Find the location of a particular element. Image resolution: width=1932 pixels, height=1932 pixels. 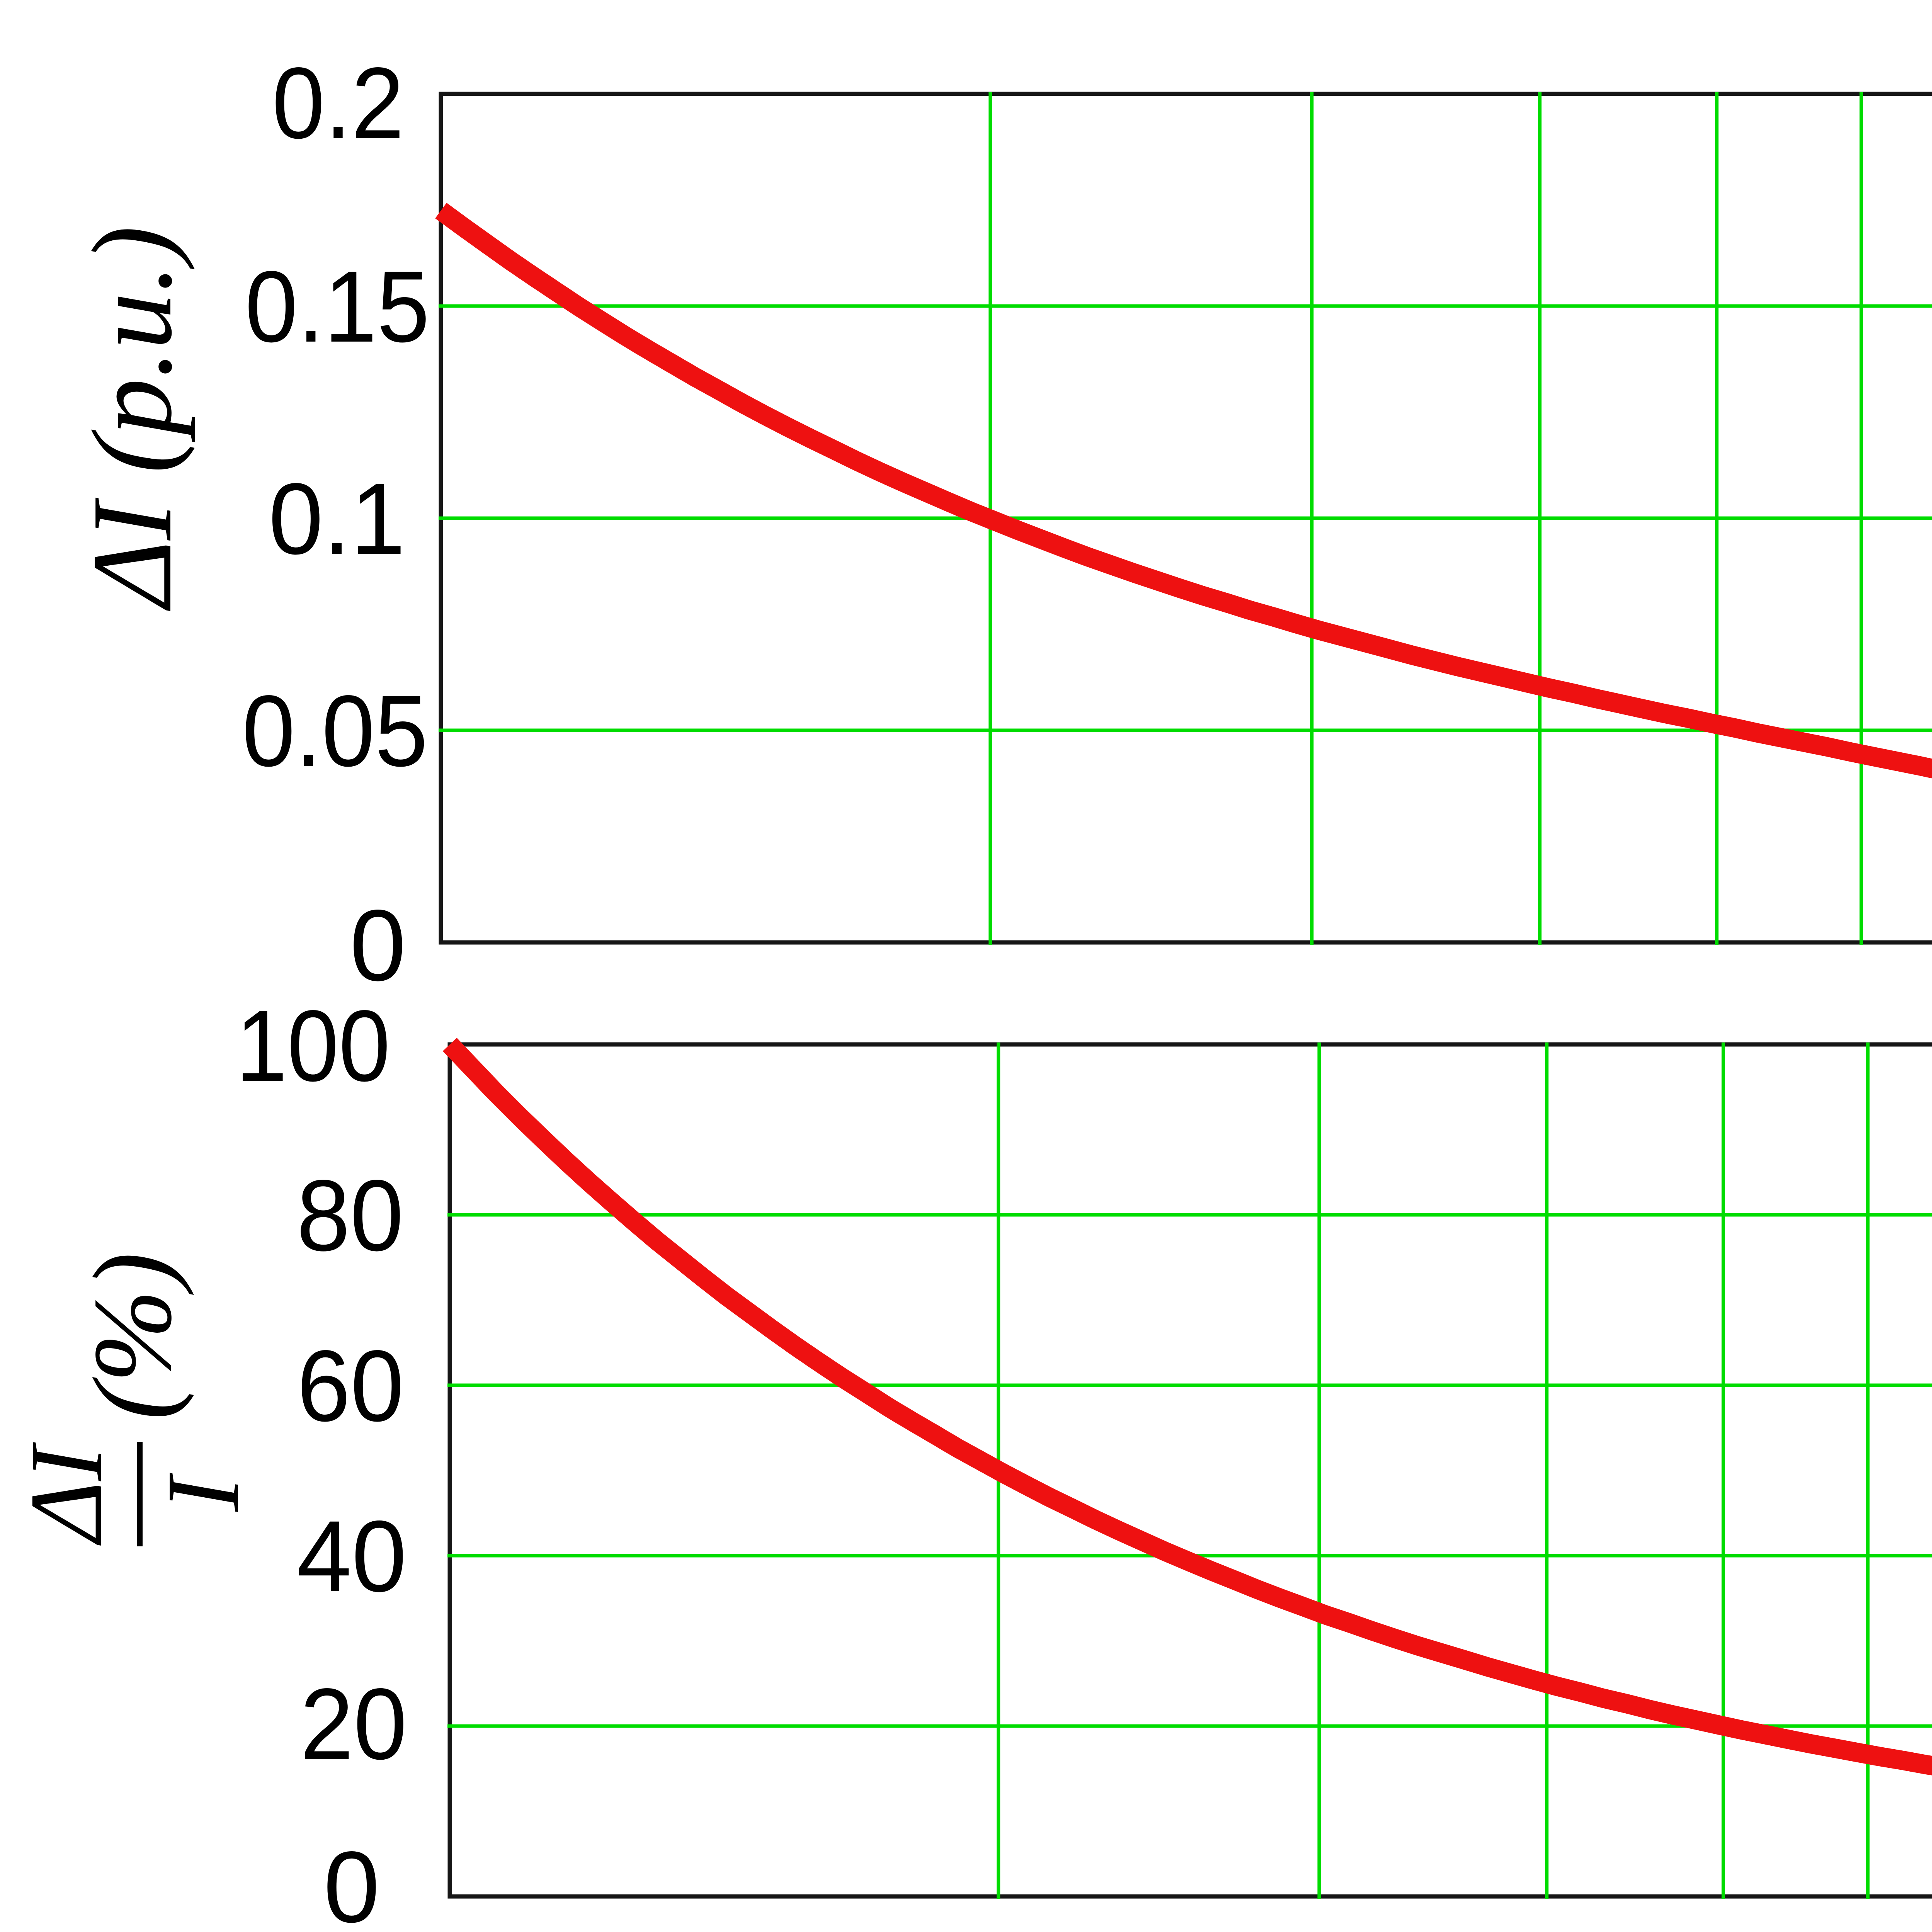

svg-text: I is located at coordinates (203, 1493).